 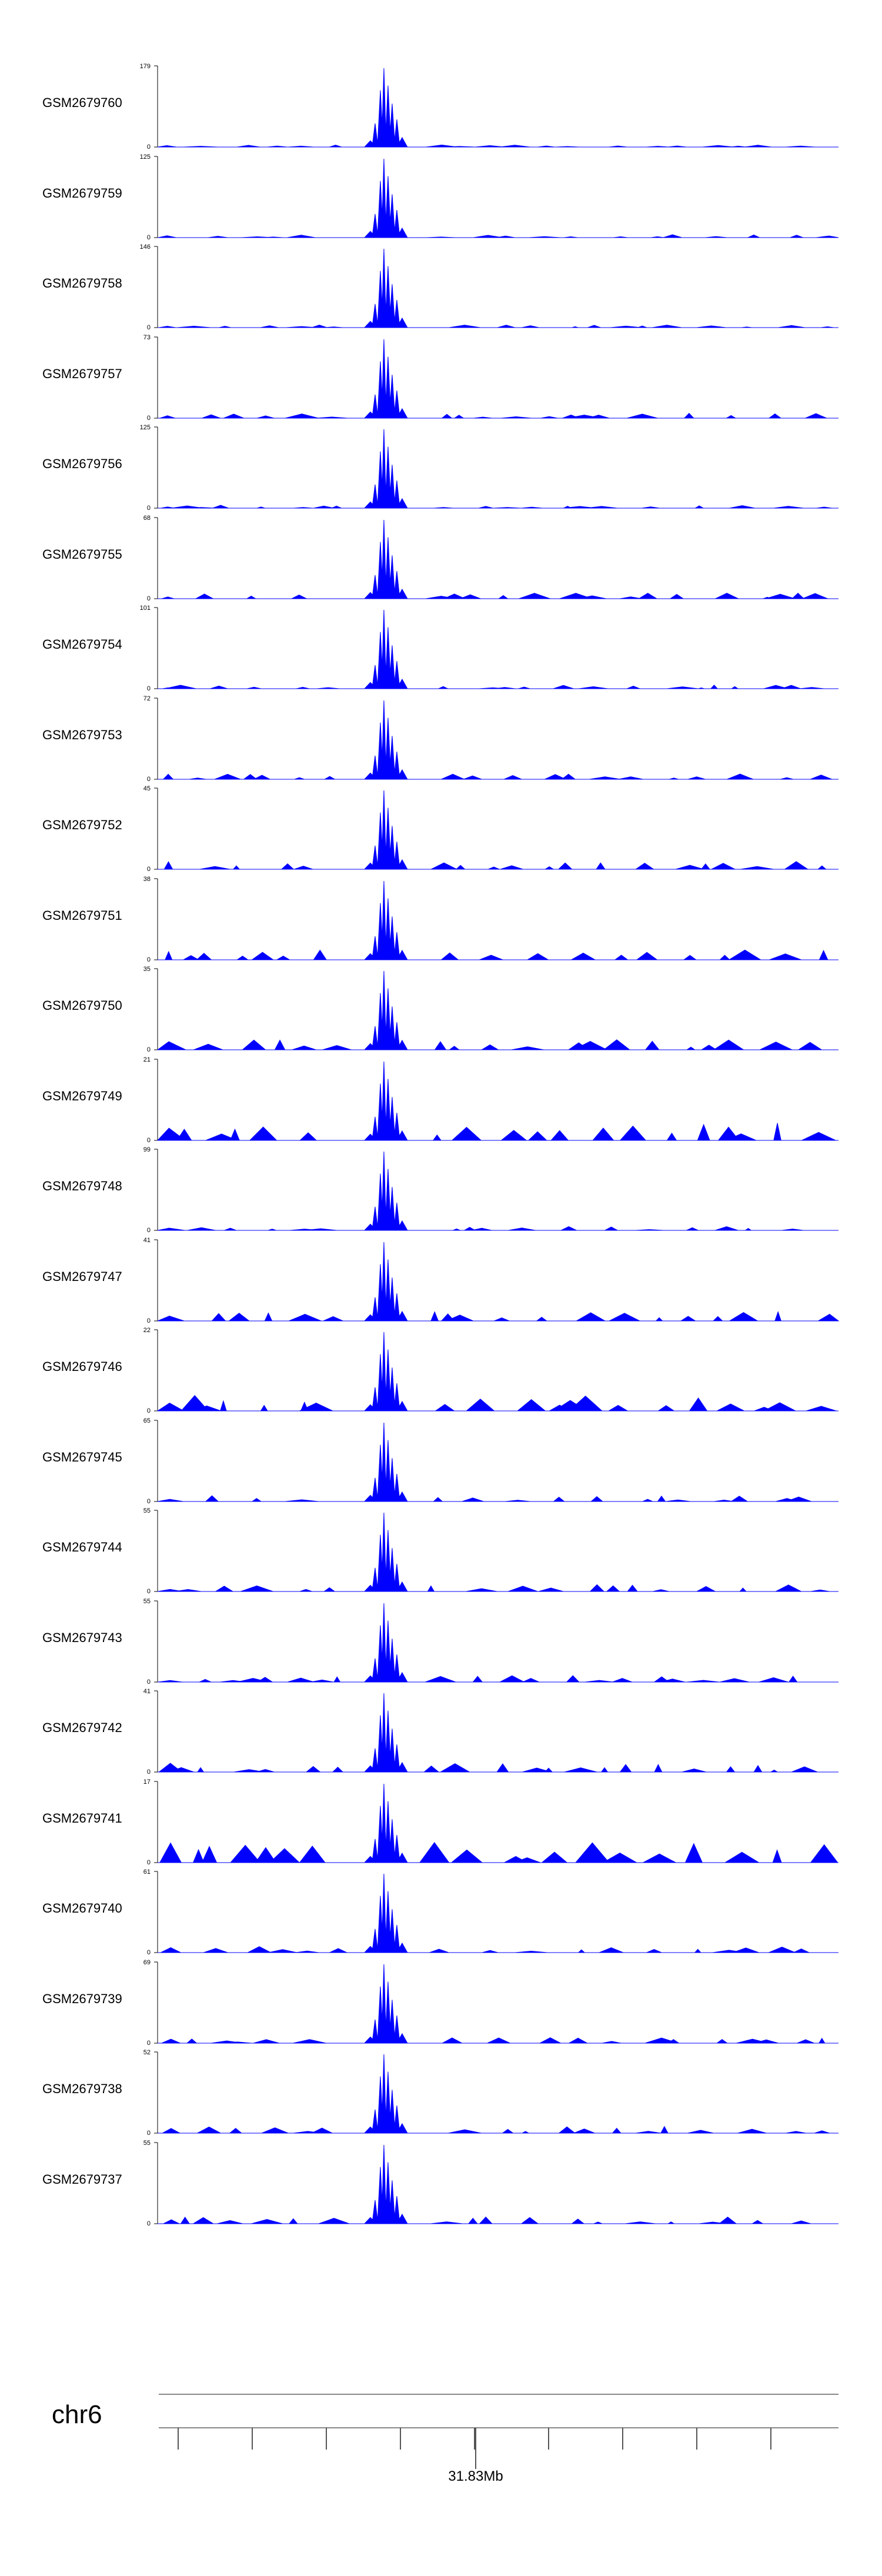 I want to click on track-GSM2679751: GSM2679751 38 0, so click(x=440, y=919).